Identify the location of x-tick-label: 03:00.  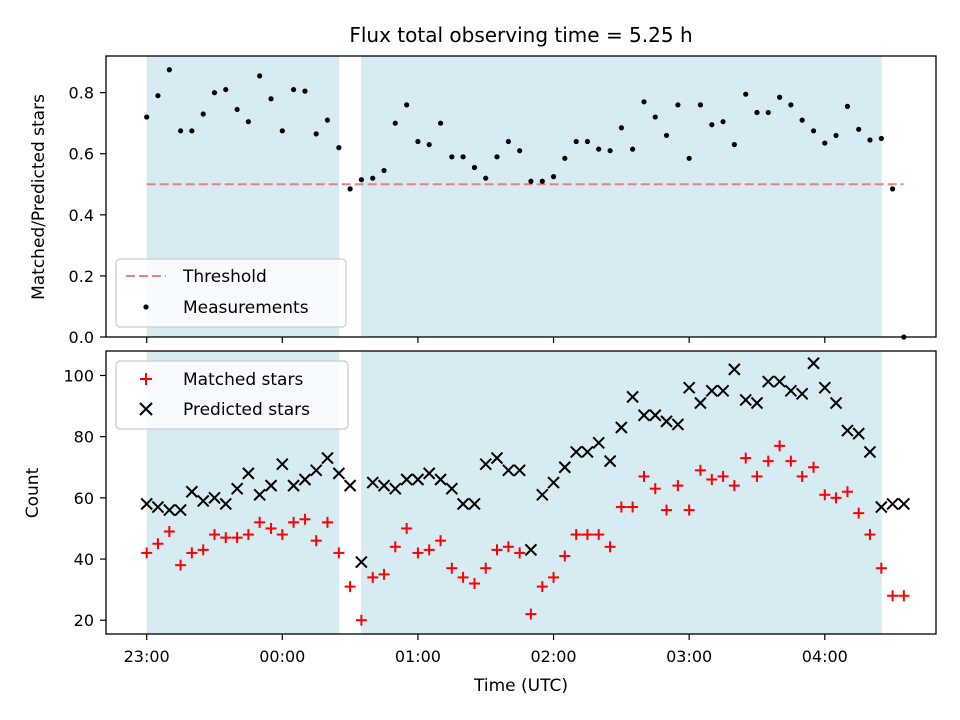
(689, 656).